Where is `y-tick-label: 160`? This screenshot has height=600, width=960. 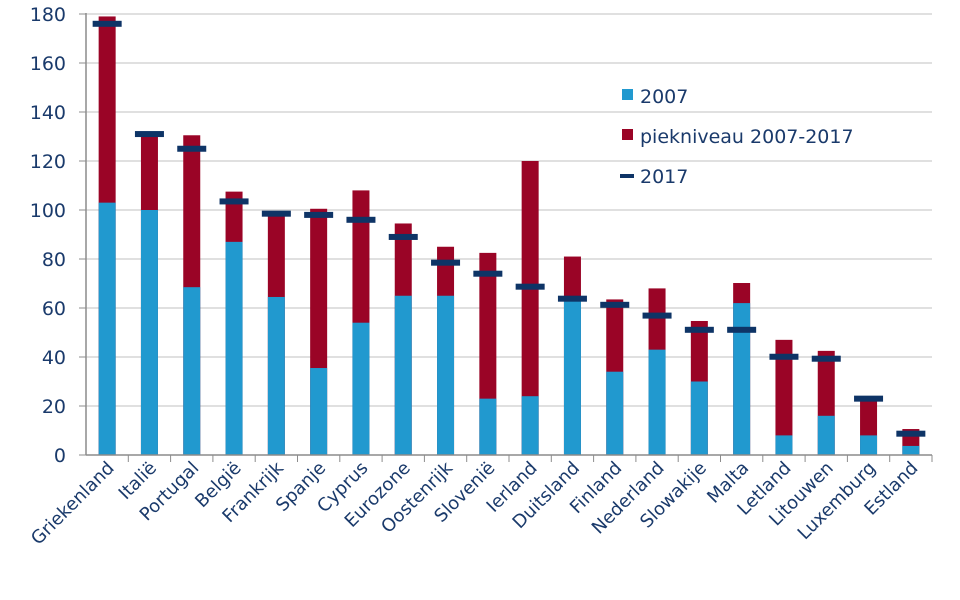 y-tick-label: 160 is located at coordinates (48, 64).